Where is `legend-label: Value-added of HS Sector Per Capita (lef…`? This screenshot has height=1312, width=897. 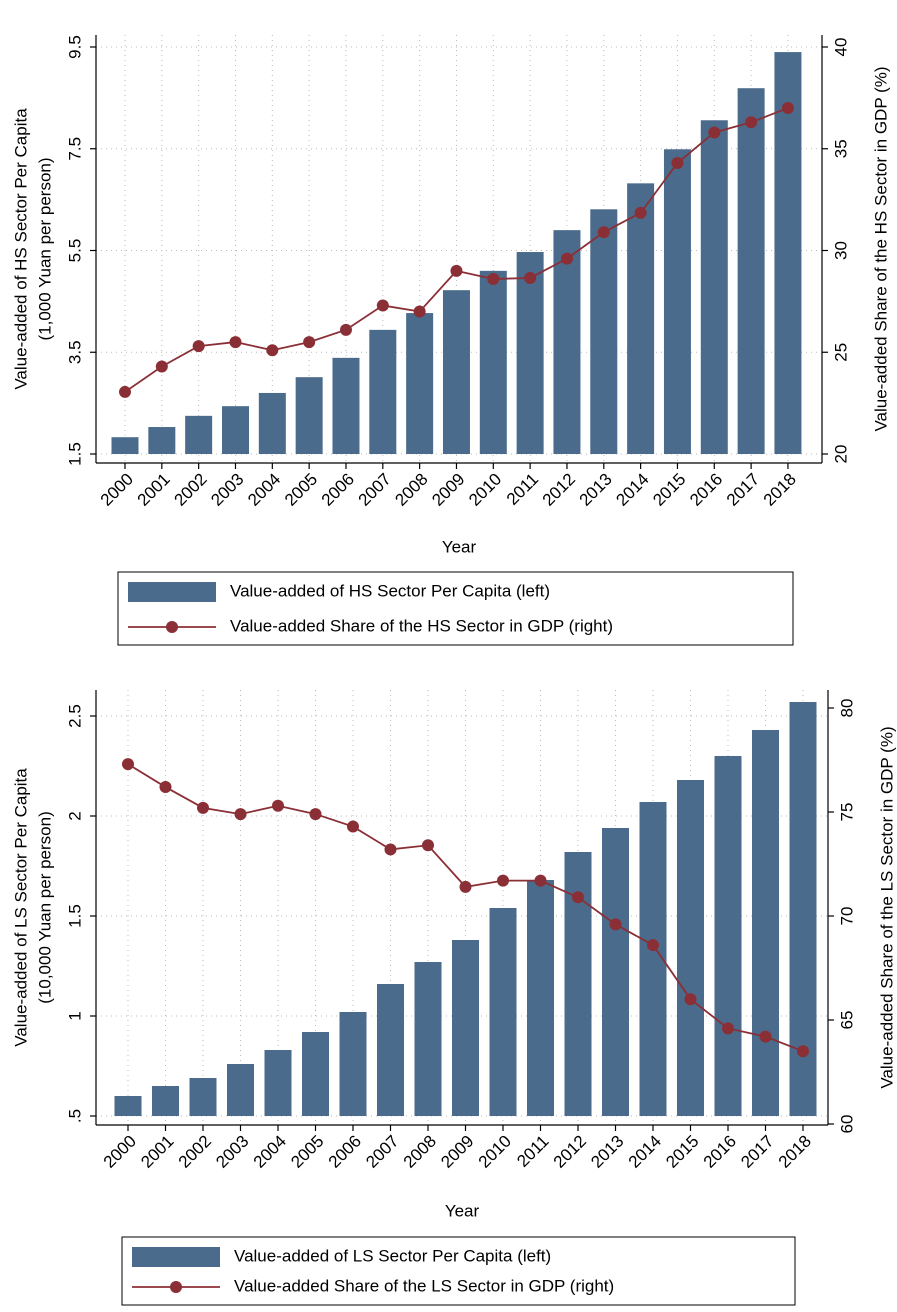
legend-label: Value-added of HS Sector Per Capita (lef… is located at coordinates (390, 590).